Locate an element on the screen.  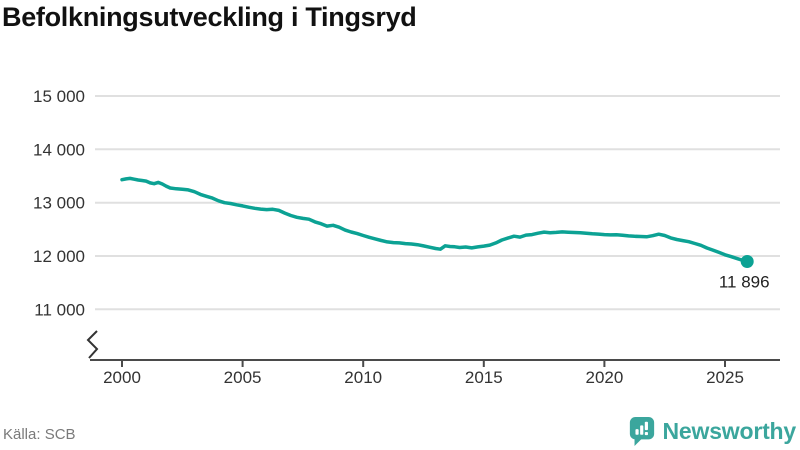
newsworthy-logo: Newsworthy is located at coordinates (712, 431).